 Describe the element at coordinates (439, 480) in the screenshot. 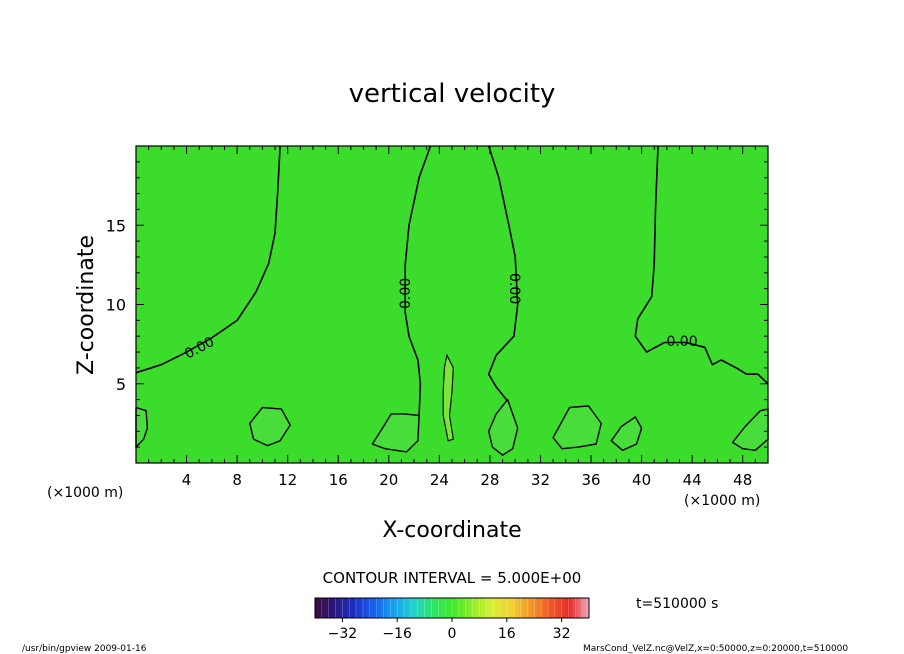

I see `x-tick-label: 24` at that location.